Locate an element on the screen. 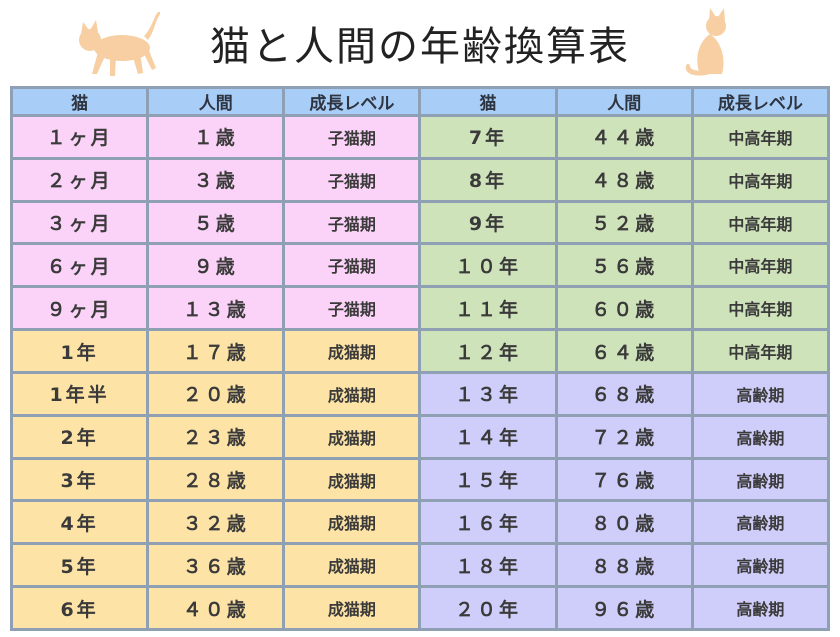  walking-cat-icon is located at coordinates (120, 43).